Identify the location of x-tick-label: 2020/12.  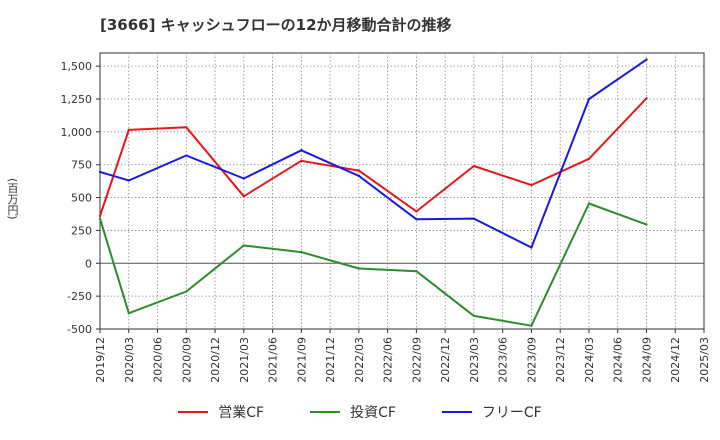
(215, 360).